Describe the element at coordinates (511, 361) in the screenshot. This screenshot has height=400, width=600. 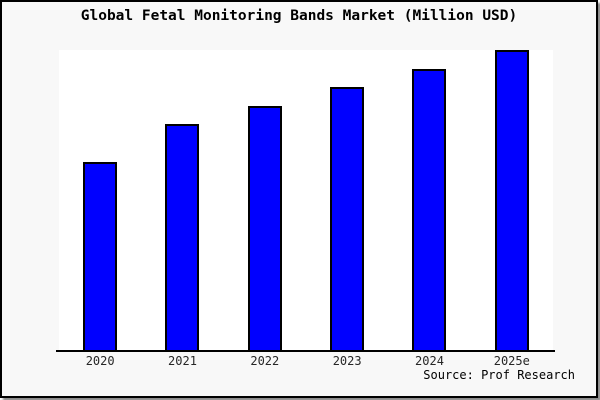
I see `x-tick-label-2025e: 2025e` at that location.